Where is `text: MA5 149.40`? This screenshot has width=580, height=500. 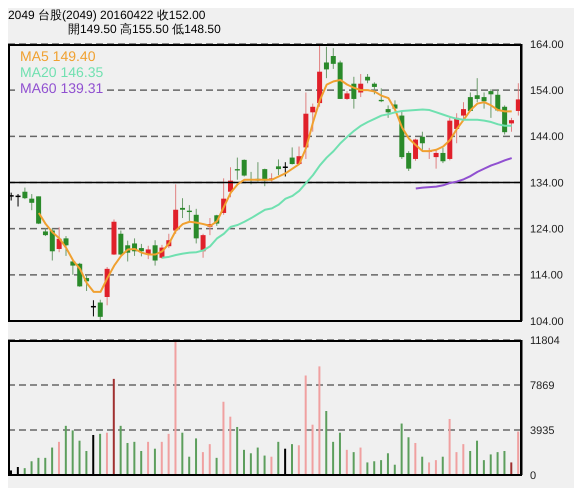
text: MA5 149.40 is located at coordinates (58, 56).